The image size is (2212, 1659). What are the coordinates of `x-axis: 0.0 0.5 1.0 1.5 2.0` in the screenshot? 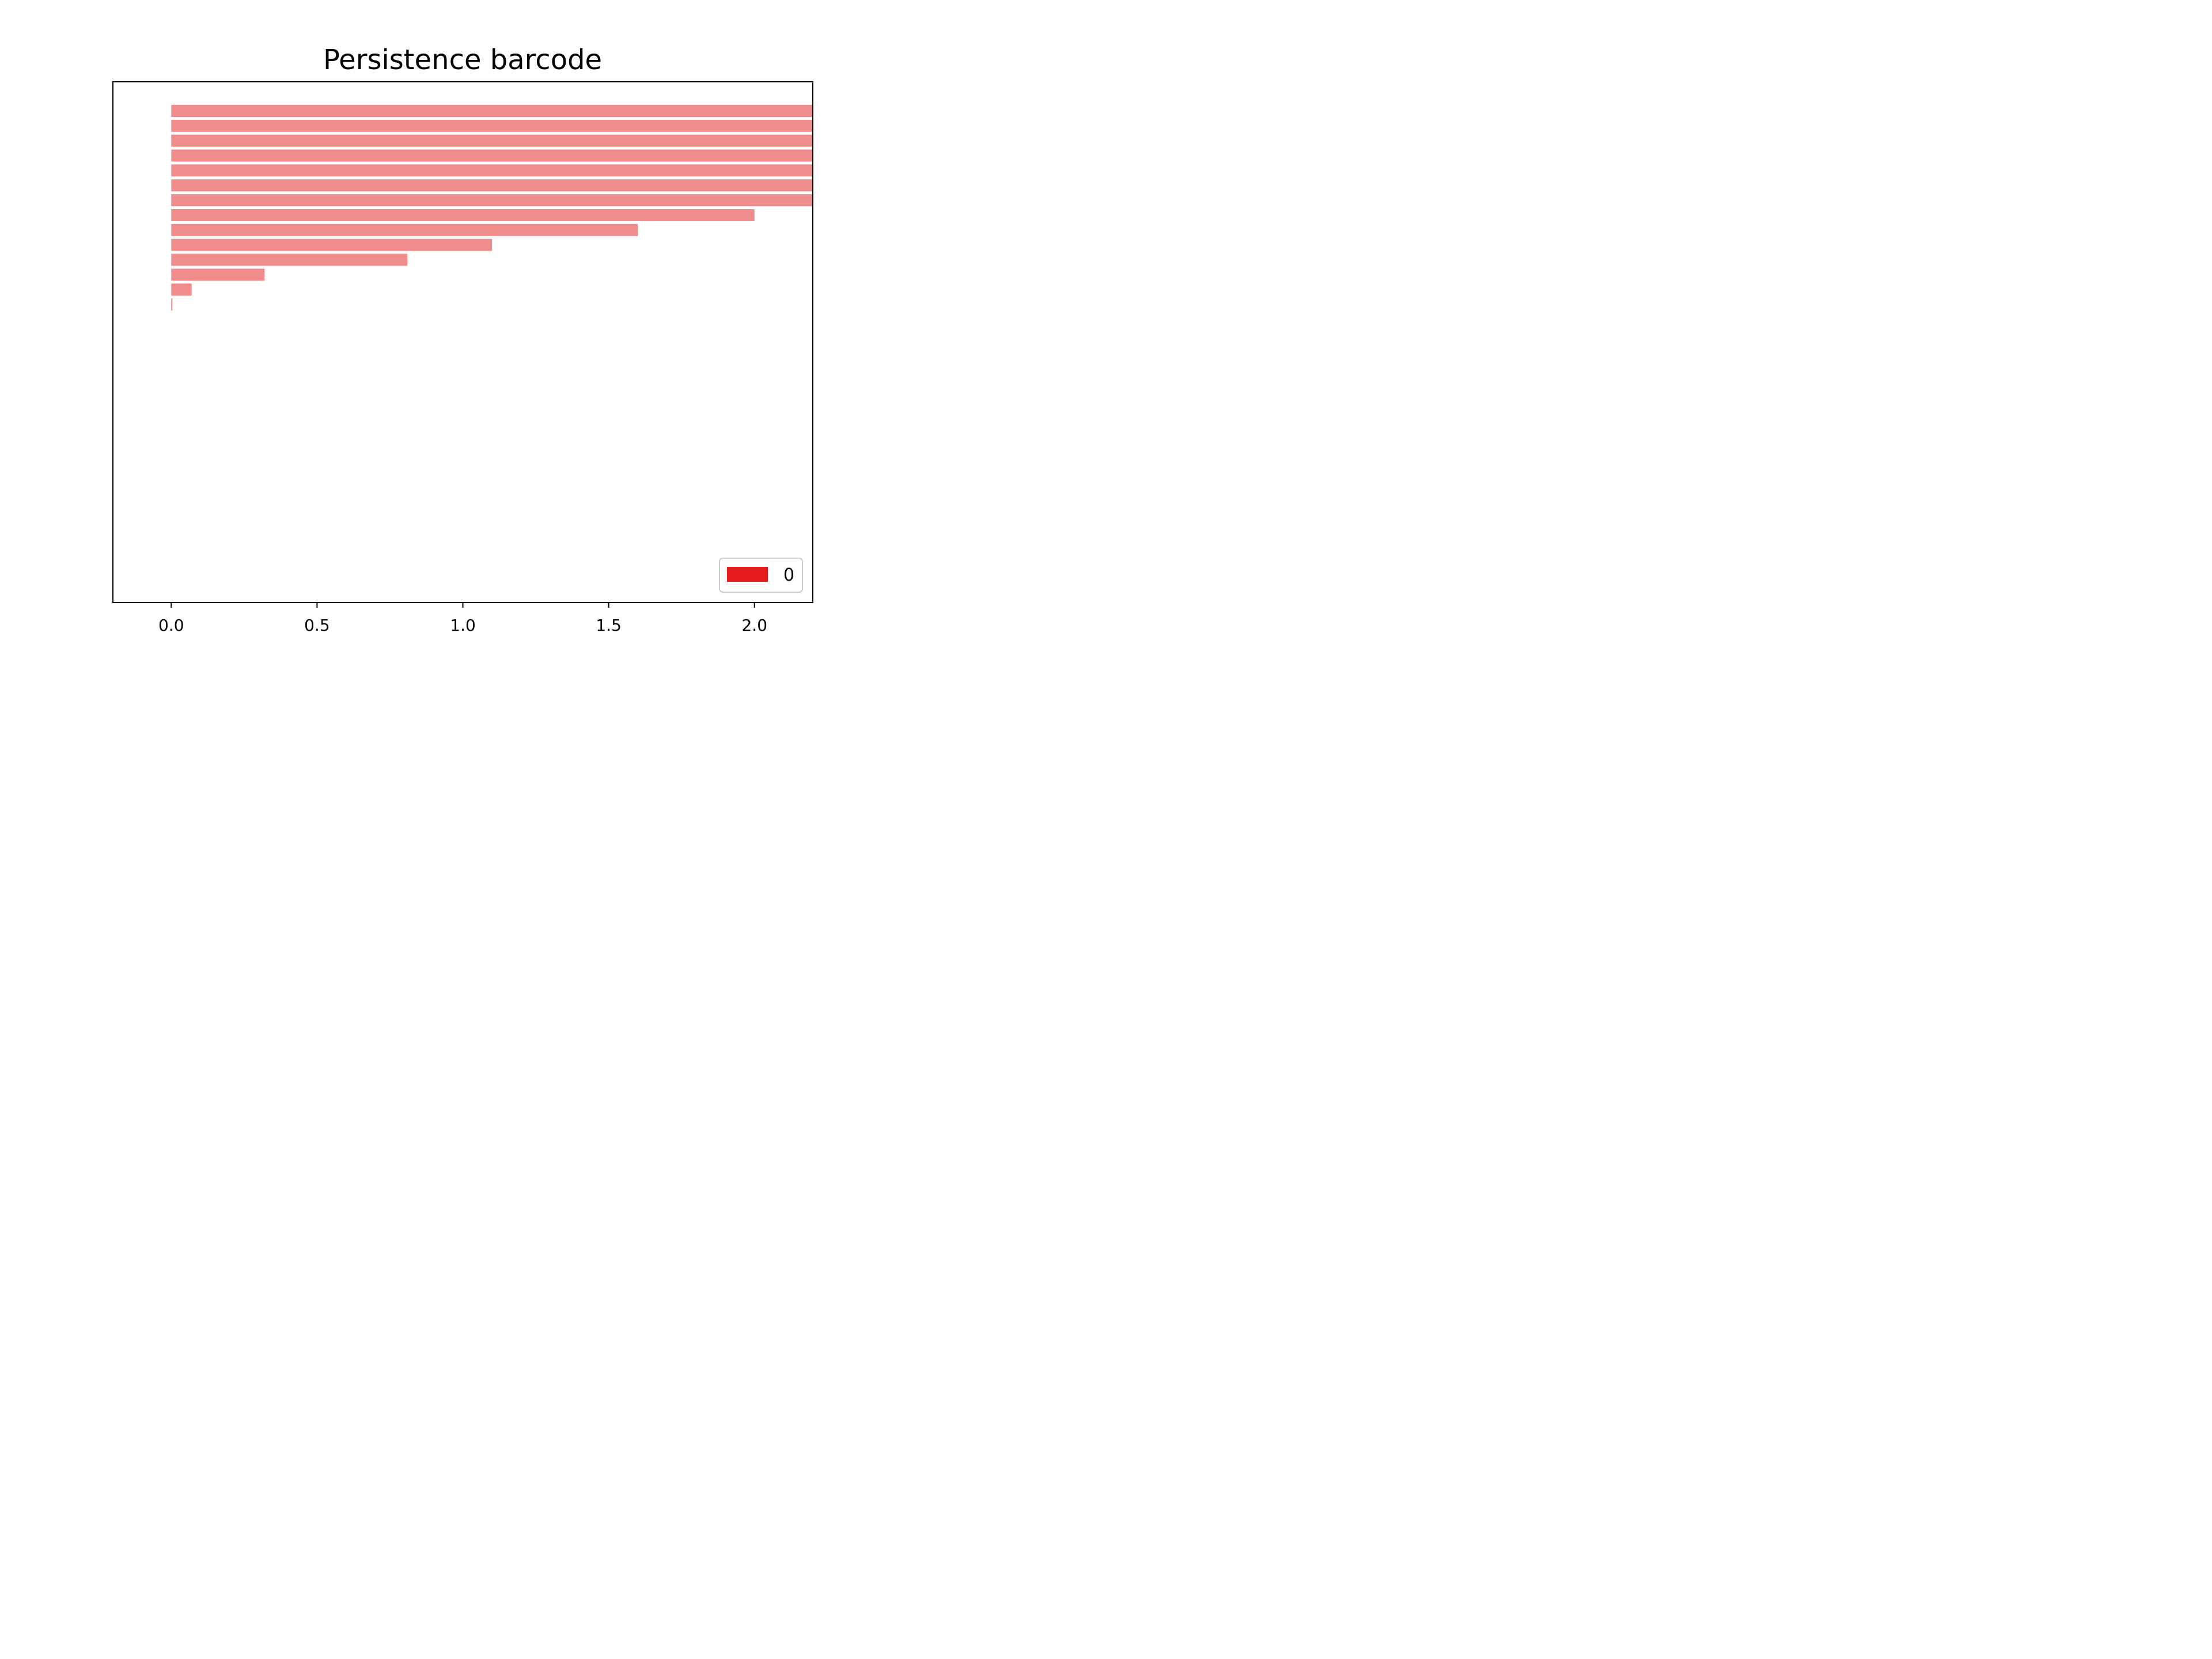 It's located at (462, 619).